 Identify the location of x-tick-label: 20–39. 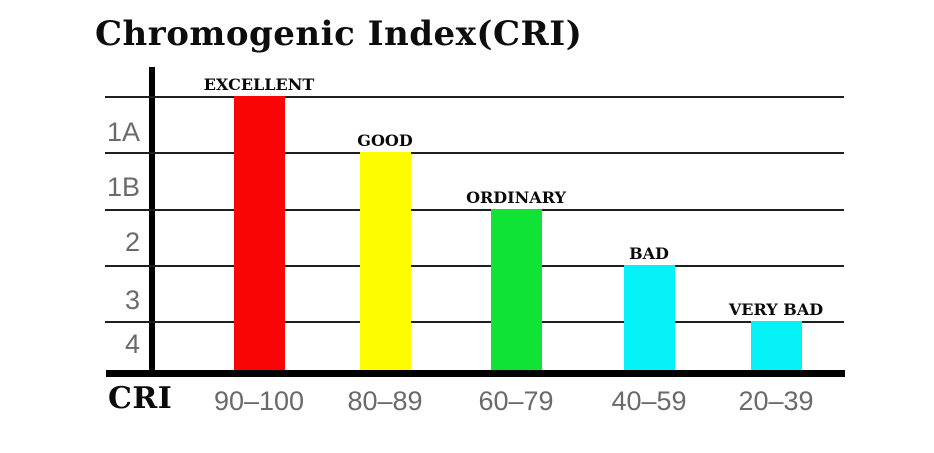
(776, 401).